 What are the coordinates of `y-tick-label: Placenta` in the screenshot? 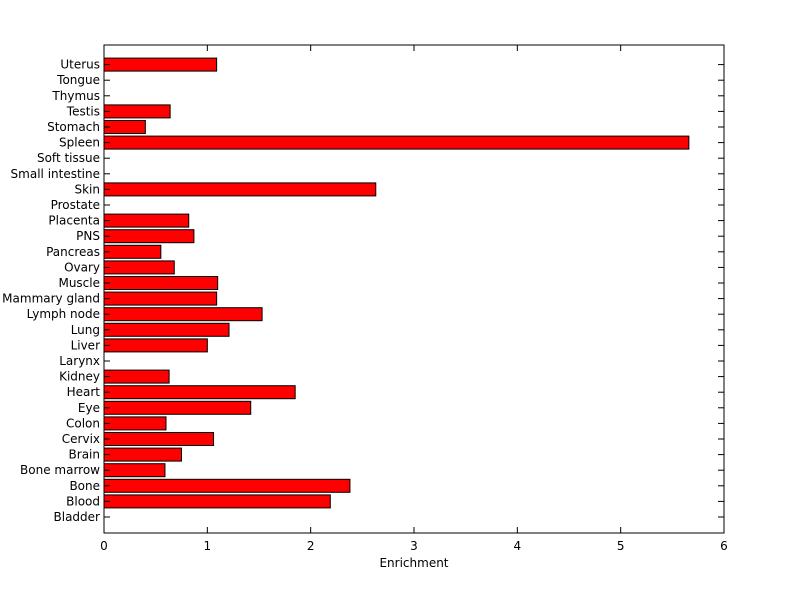 It's located at (74, 221).